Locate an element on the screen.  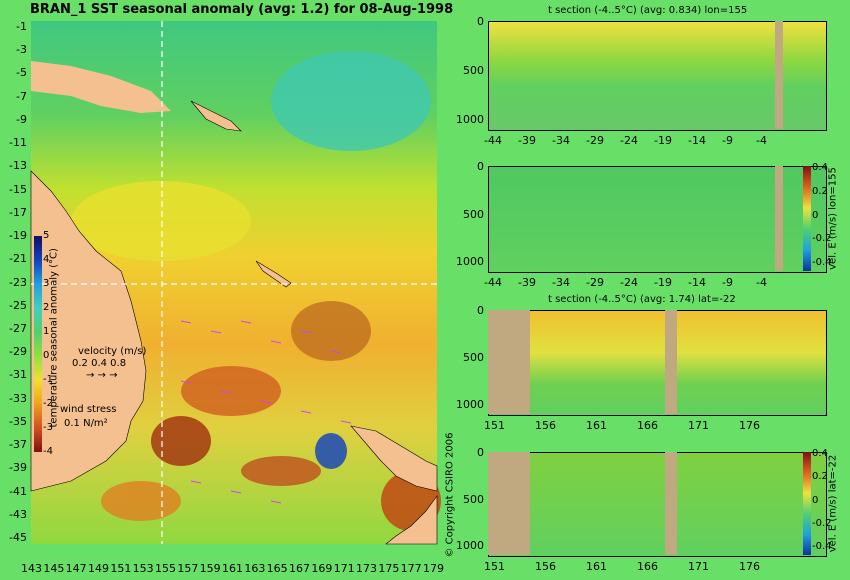
lat-tick-label: -39 is located at coordinates (18, 468).